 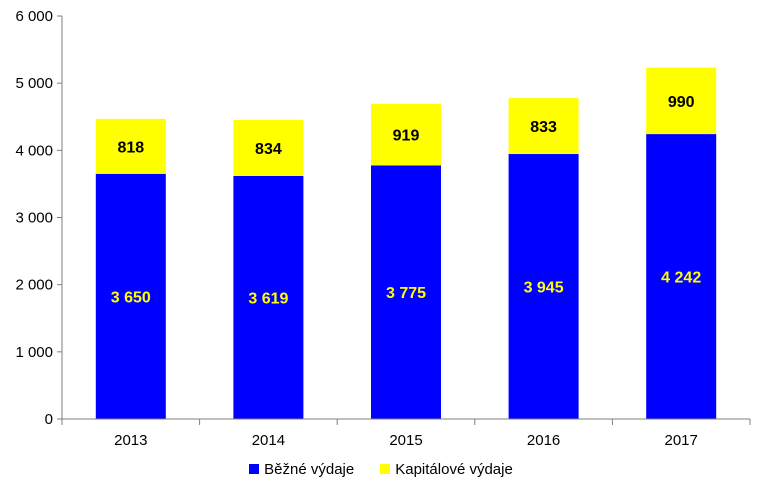 What do you see at coordinates (34, 352) in the screenshot?
I see `y-tick-label-1000: 1 000` at bounding box center [34, 352].